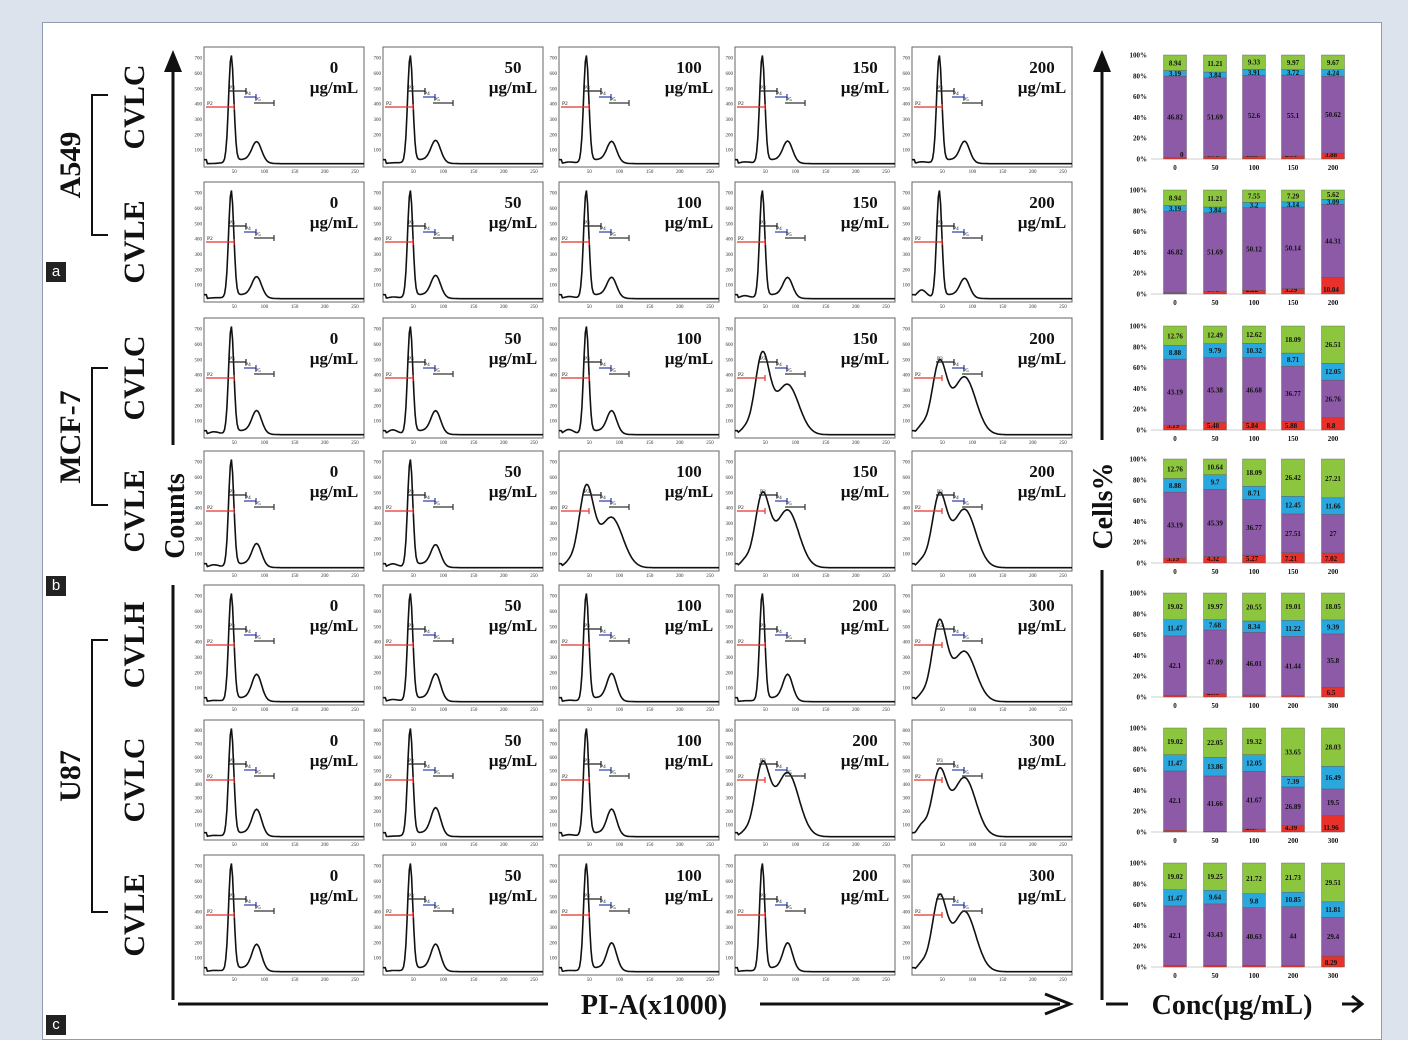 Image resolution: width=1408 pixels, height=1040 pixels. What do you see at coordinates (1333, 63) in the screenshot?
I see `bar-data-label: 9.67` at bounding box center [1333, 63].